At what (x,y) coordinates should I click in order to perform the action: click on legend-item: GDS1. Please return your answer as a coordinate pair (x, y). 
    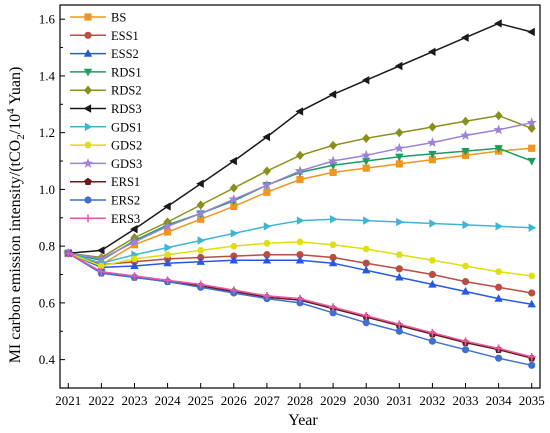
    Looking at the image, I should click on (106, 127).